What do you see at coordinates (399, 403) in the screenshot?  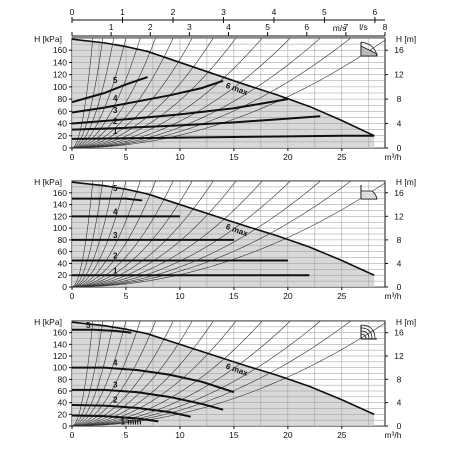 I see `y-right-tick-label: 4` at bounding box center [399, 403].